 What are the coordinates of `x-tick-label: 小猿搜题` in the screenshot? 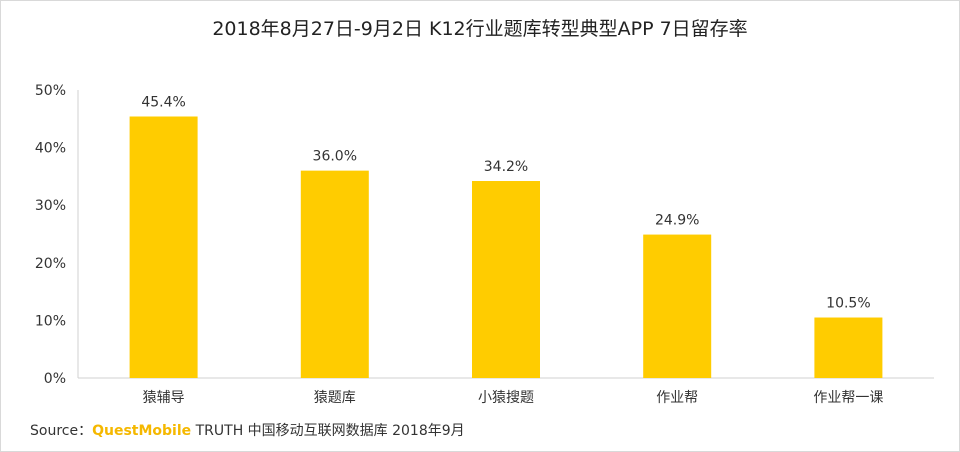 It's located at (506, 398).